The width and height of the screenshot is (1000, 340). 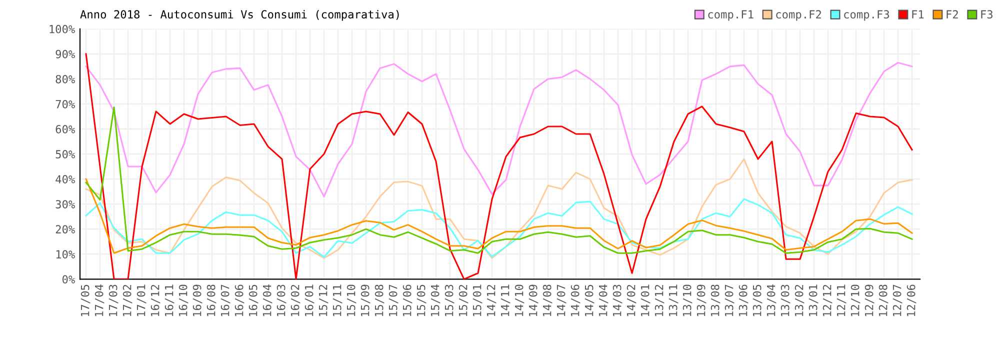 I want to click on x-tick-label: 14/05, so click(x=589, y=300).